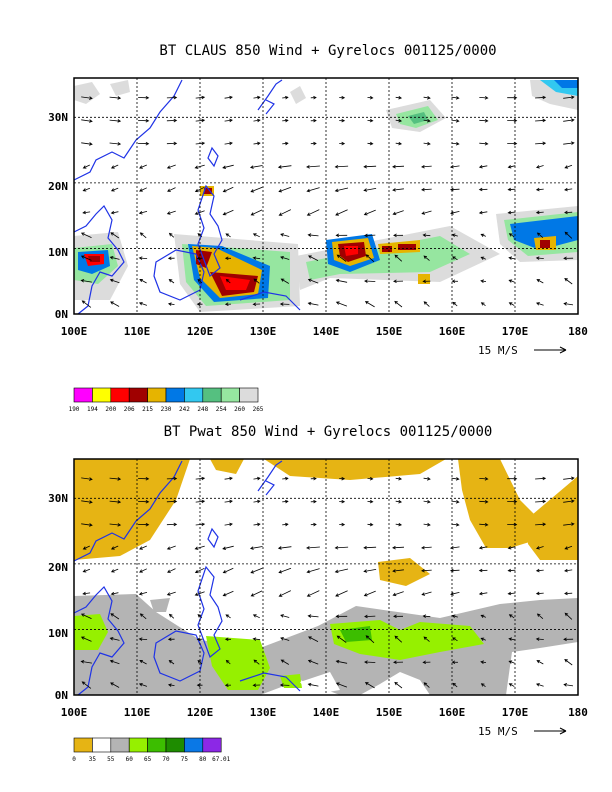 This screenshot has width=612, height=792. What do you see at coordinates (128, 578) in the screenshot?
I see `coastline-asia` at bounding box center [128, 578].